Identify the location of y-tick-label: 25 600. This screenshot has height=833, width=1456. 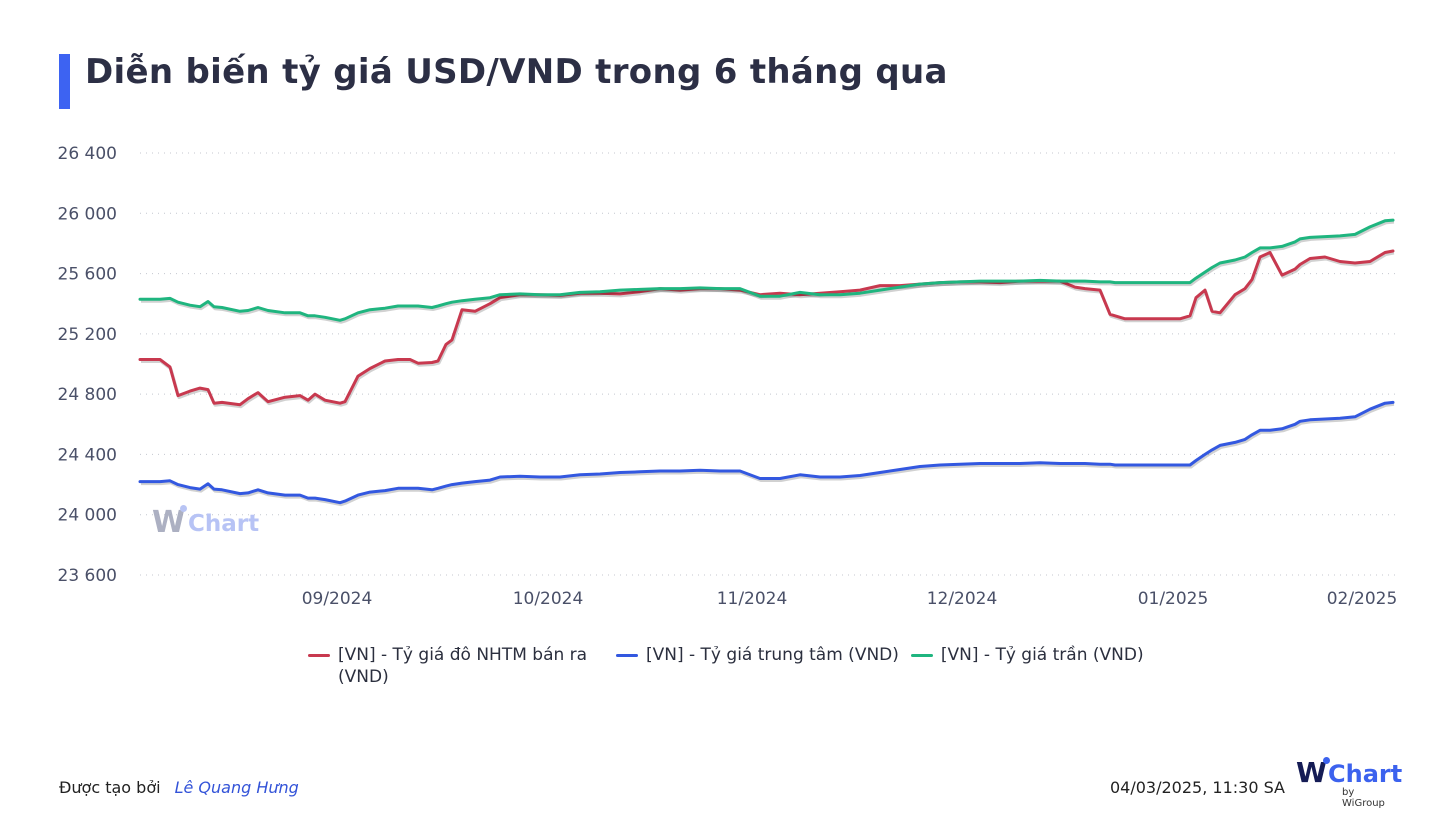
(87, 275).